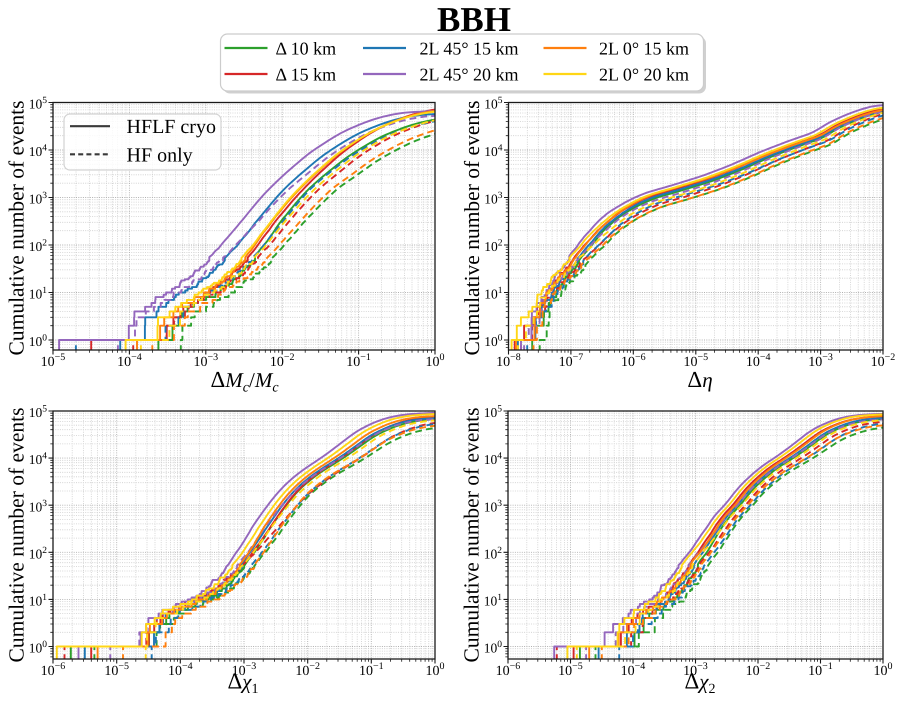 Image resolution: width=911 pixels, height=711 pixels. What do you see at coordinates (474, 19) in the screenshot?
I see `svg-text: BBH` at bounding box center [474, 19].